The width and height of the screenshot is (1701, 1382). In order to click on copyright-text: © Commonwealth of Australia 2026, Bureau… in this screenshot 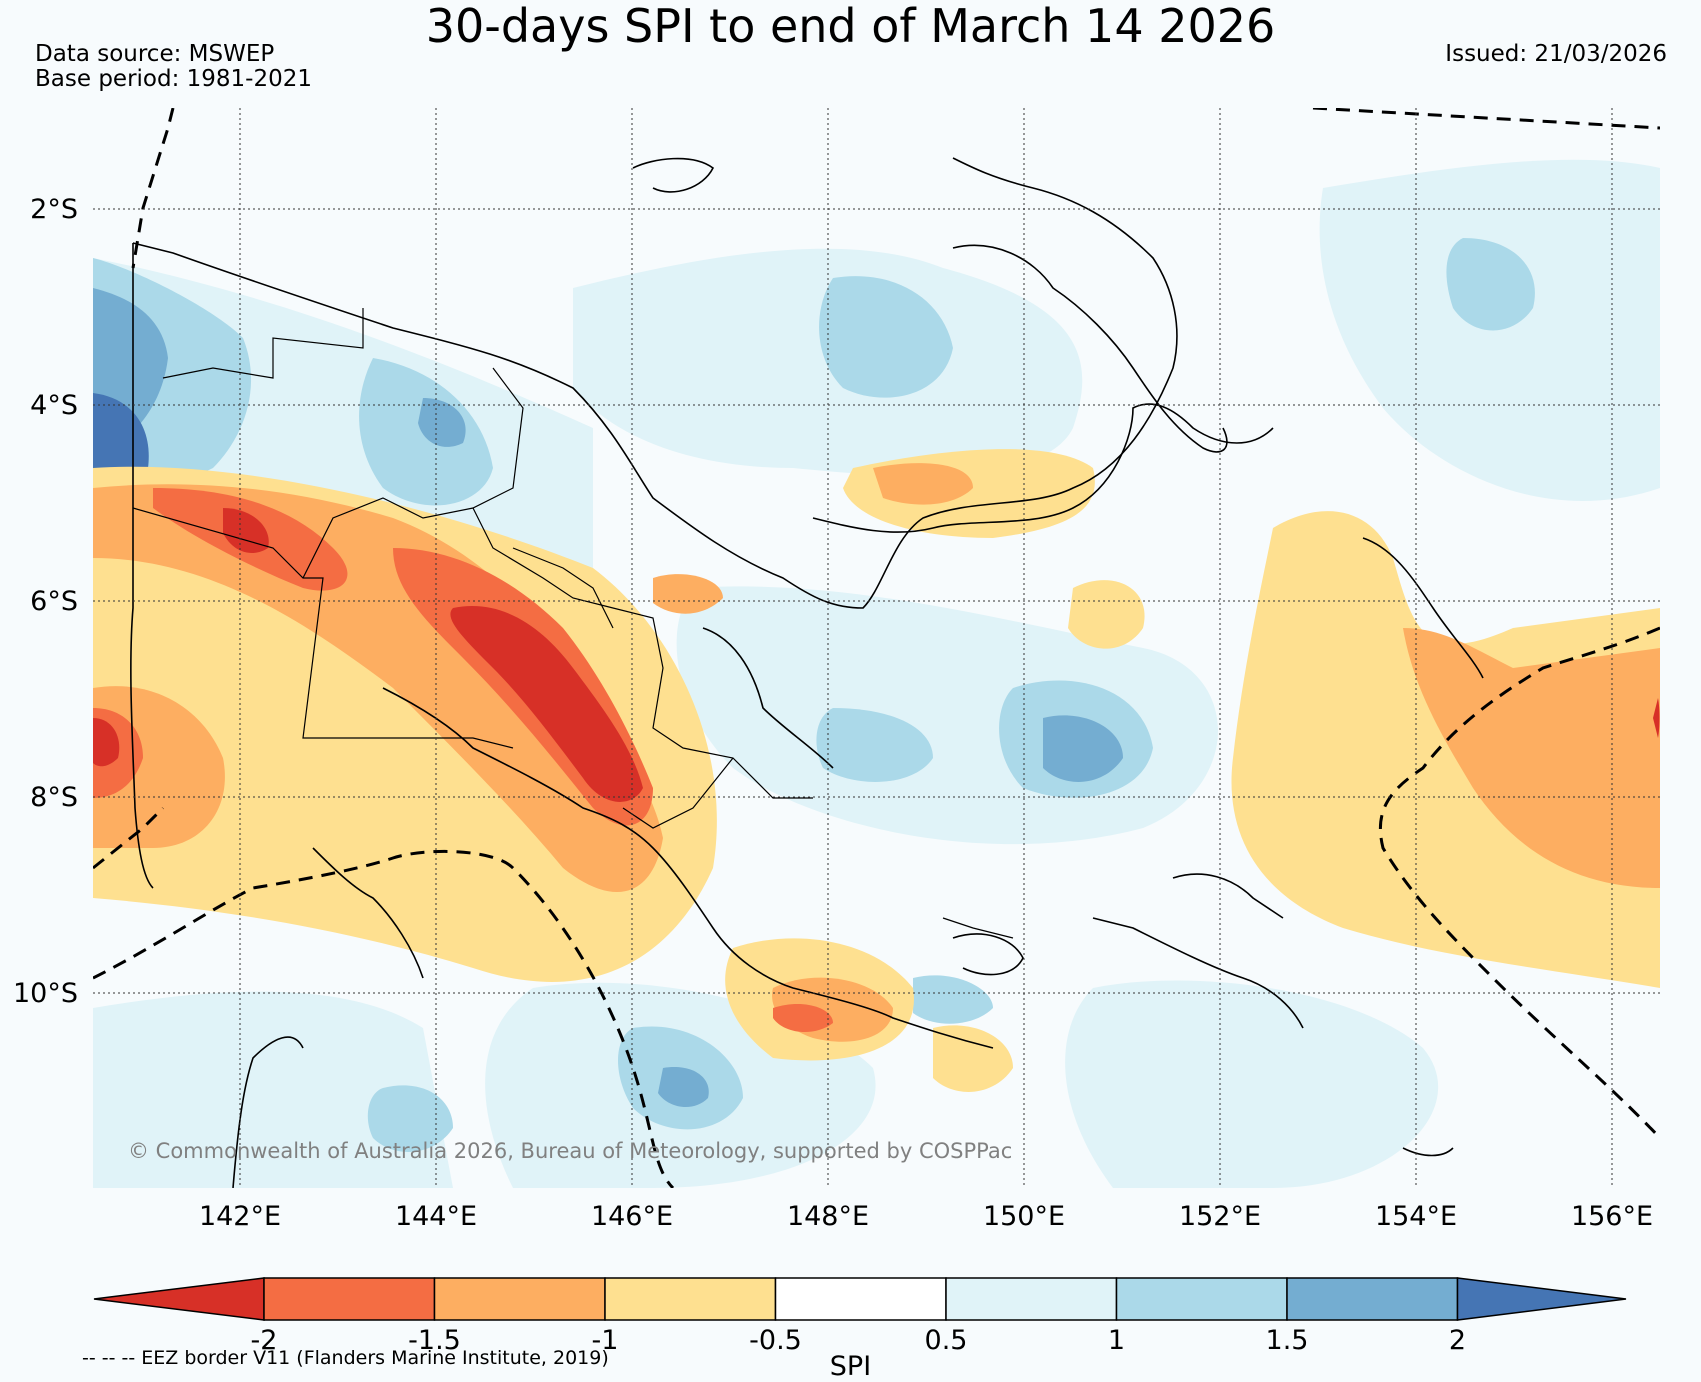, I will do `click(570, 1151)`.